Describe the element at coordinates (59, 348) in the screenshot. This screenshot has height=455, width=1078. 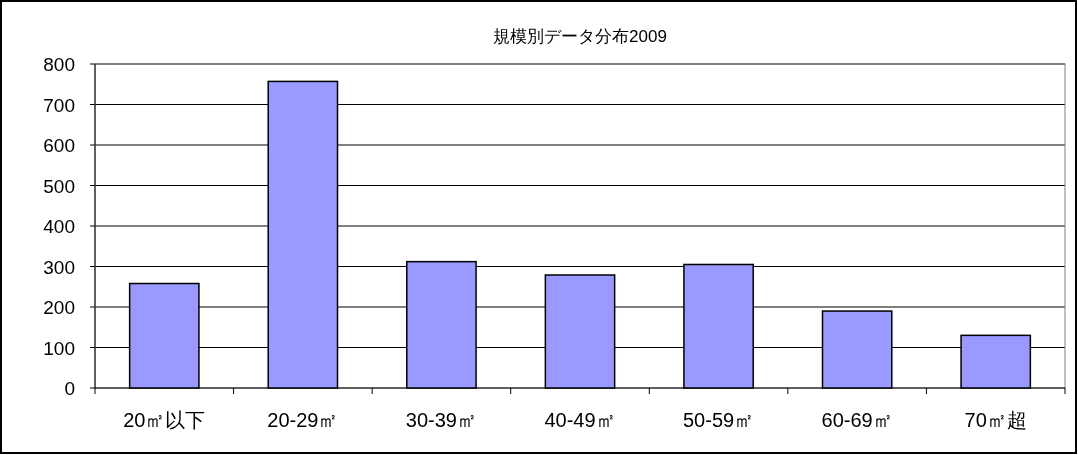
I see `y-tick-label: 100` at that location.